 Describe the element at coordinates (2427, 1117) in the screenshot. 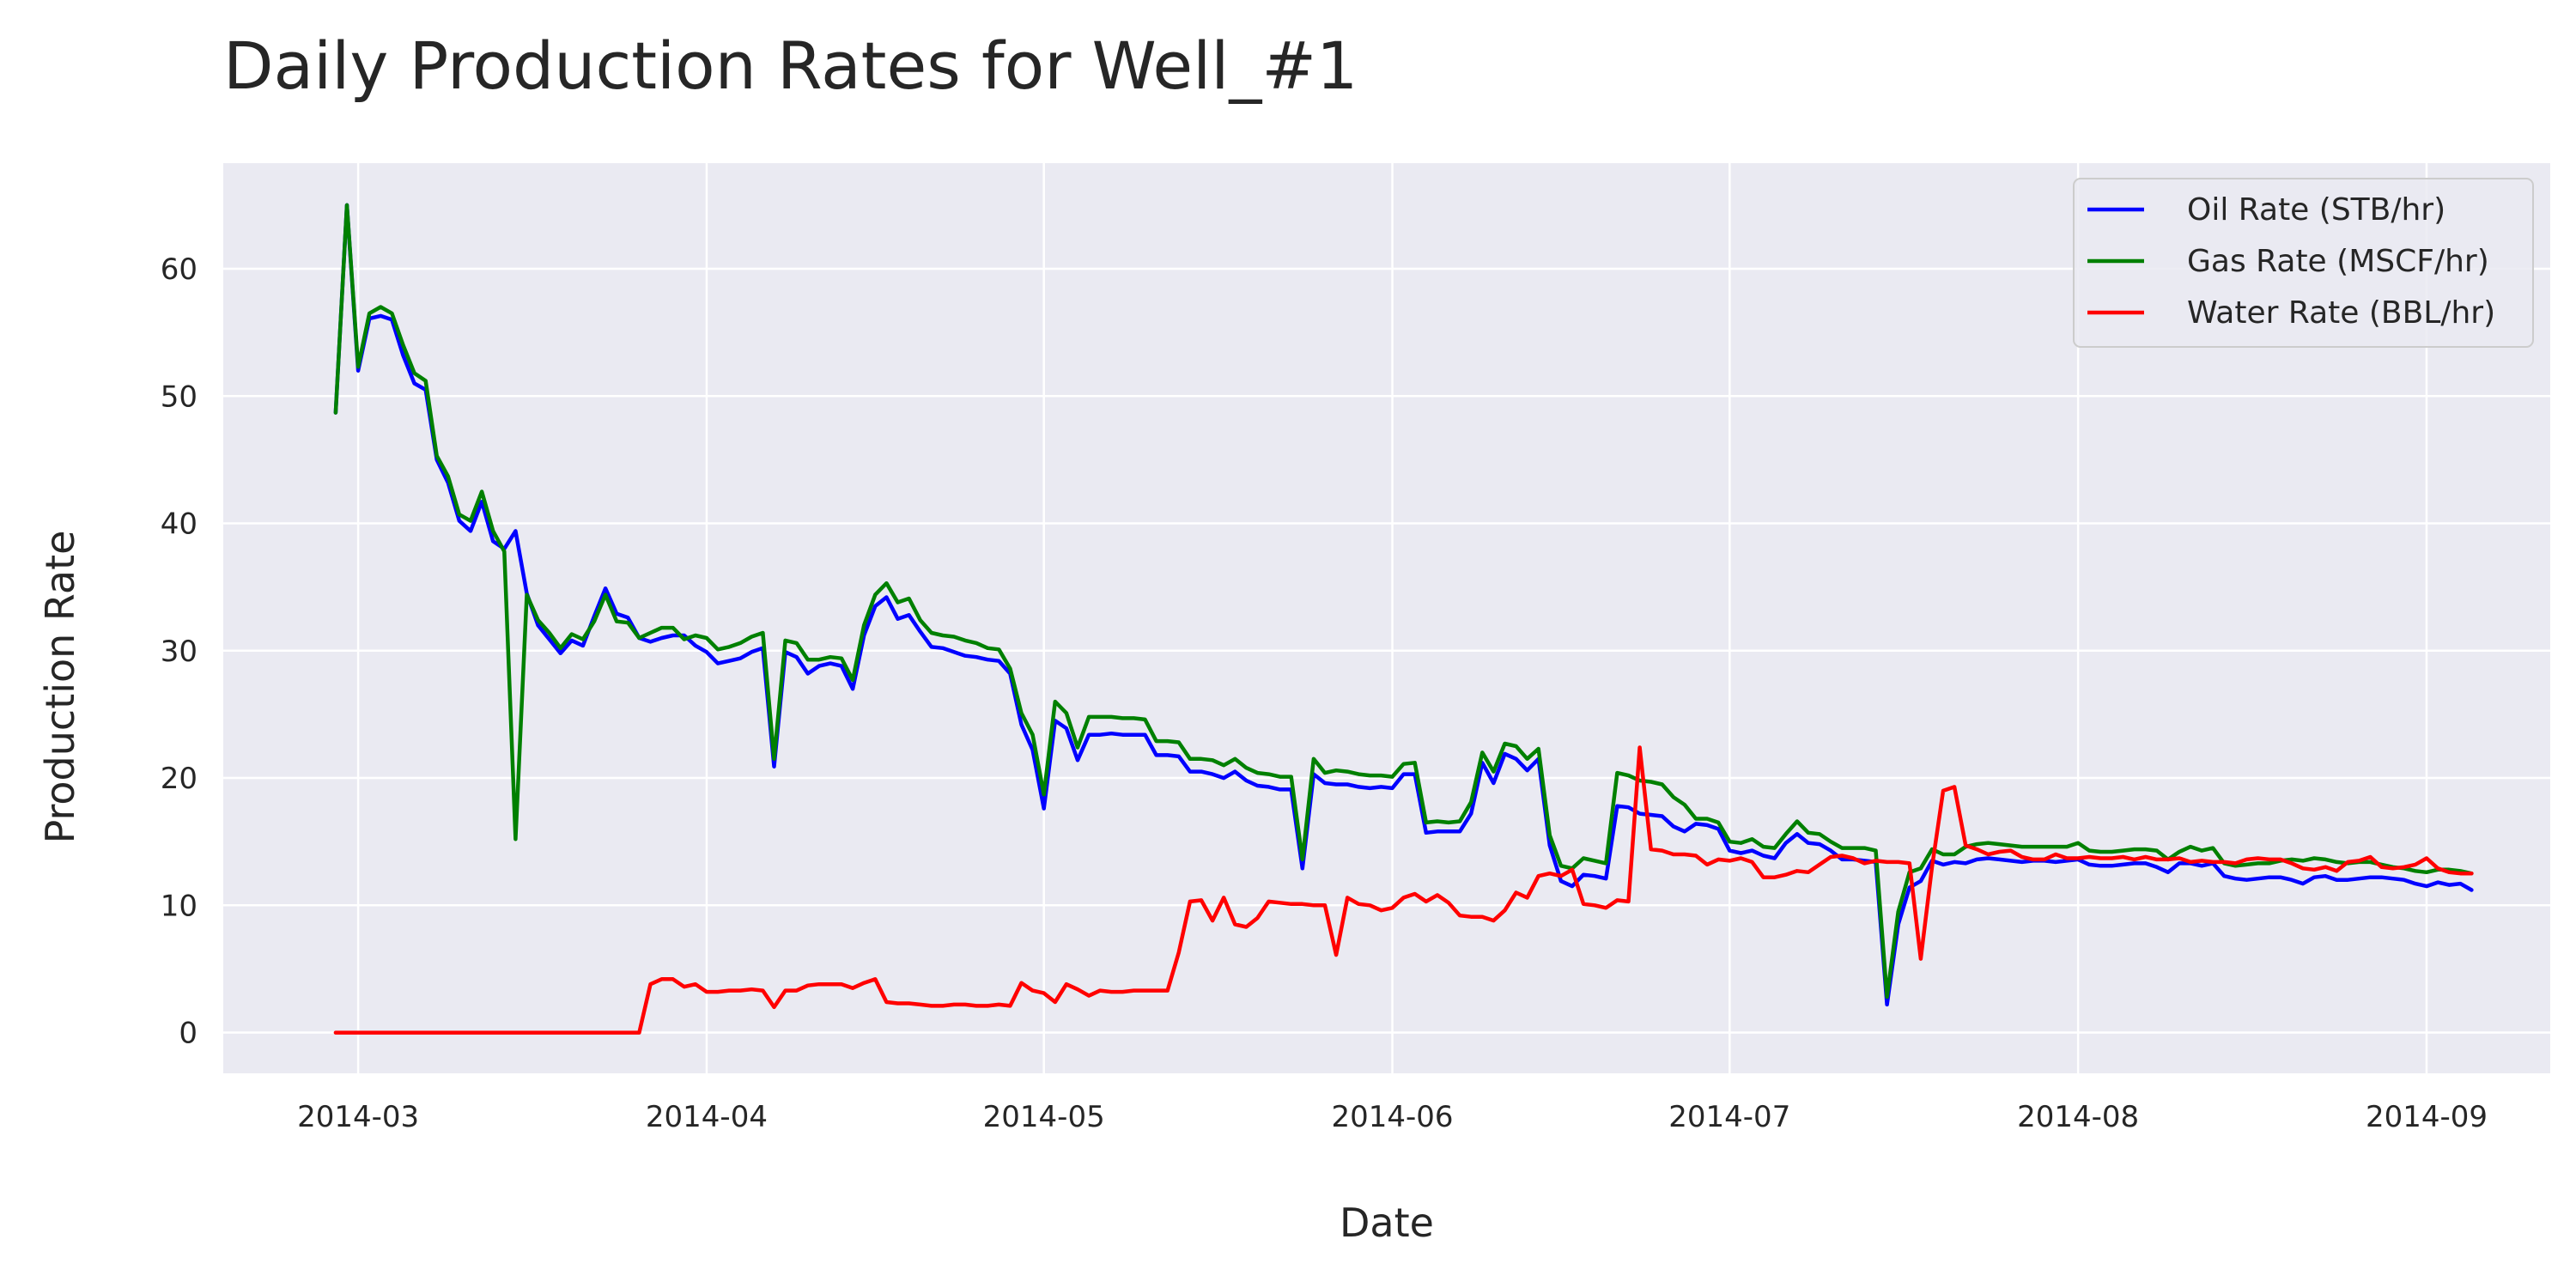

I see `x-tick-label: 2014-09` at that location.